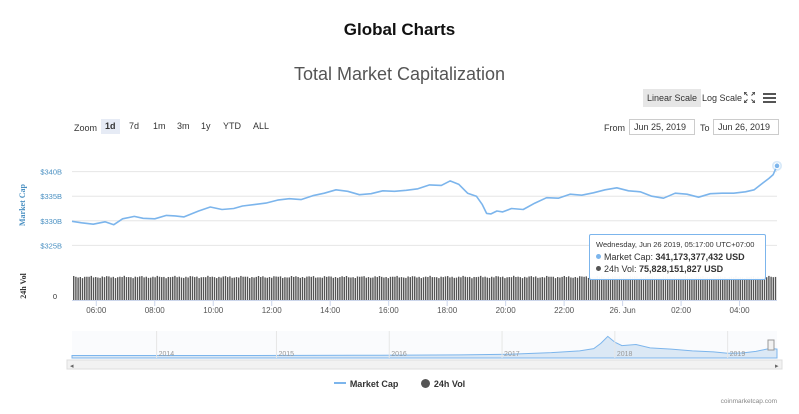  What do you see at coordinates (662, 127) in the screenshot?
I see `from-date-input: Jun 25, 2019` at bounding box center [662, 127].